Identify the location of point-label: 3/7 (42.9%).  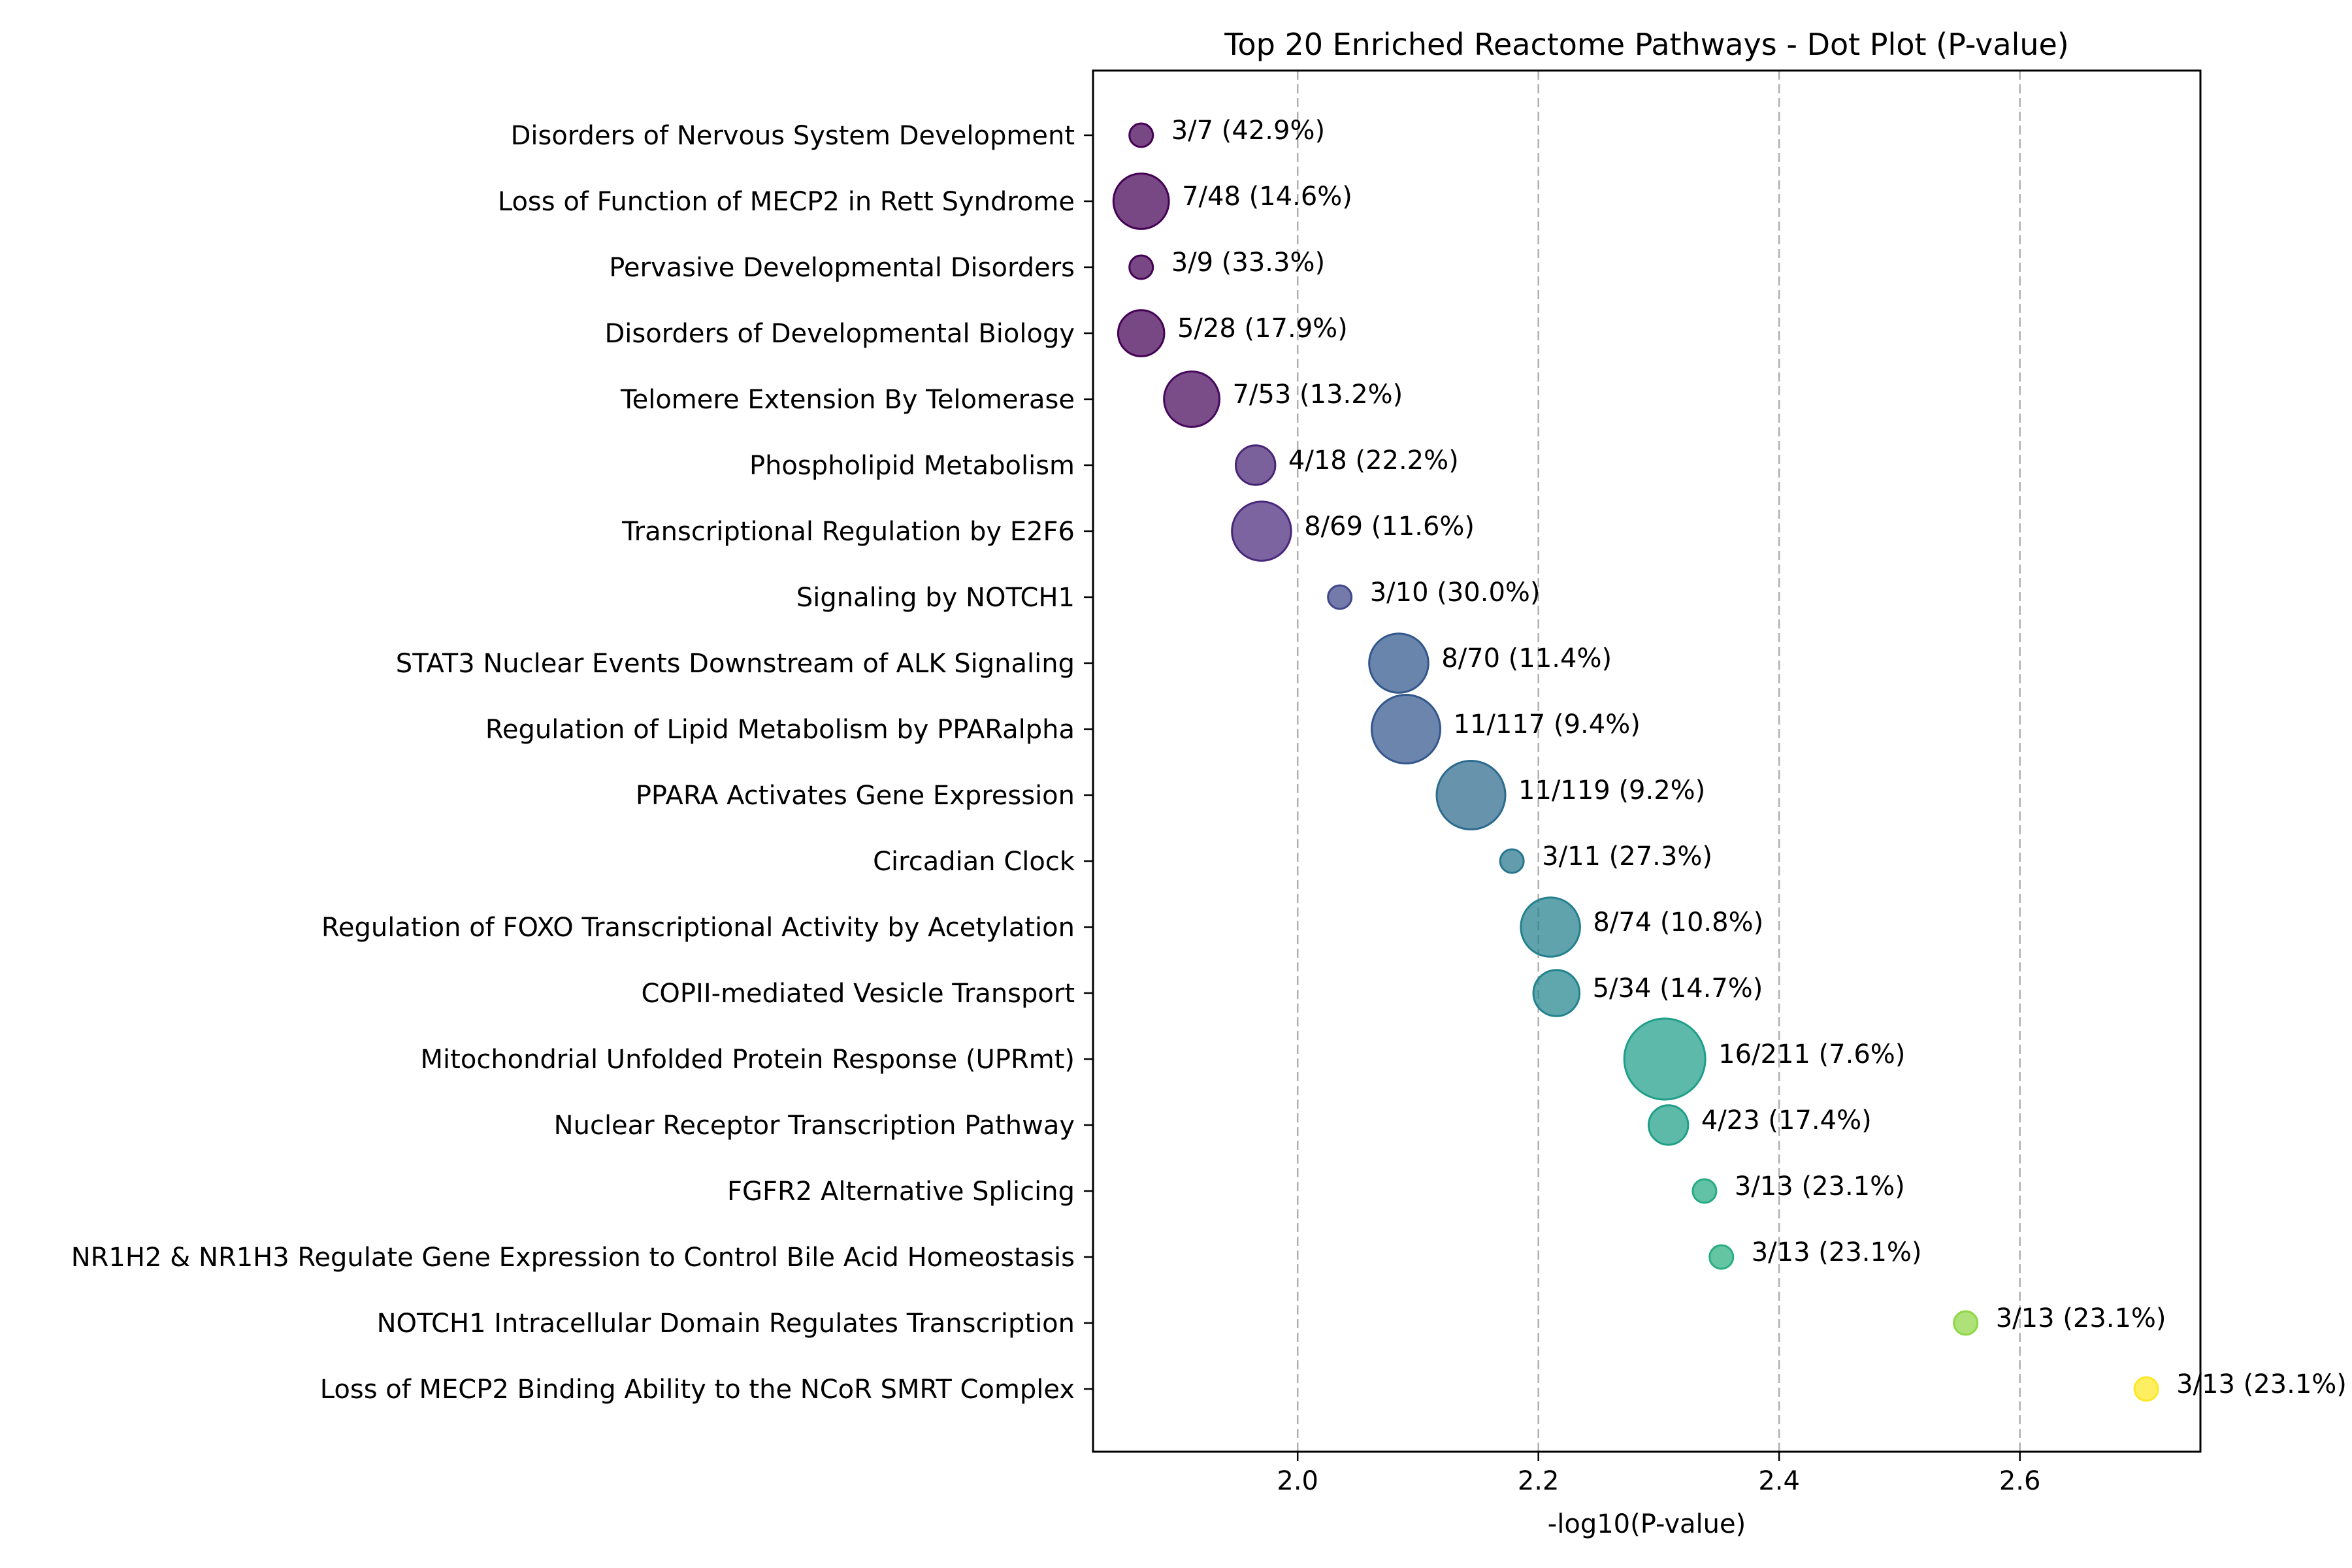
(1248, 131).